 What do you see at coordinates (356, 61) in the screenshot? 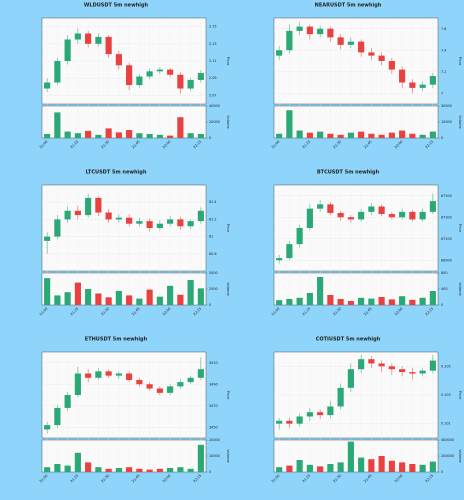
I see `price-panel` at bounding box center [356, 61].